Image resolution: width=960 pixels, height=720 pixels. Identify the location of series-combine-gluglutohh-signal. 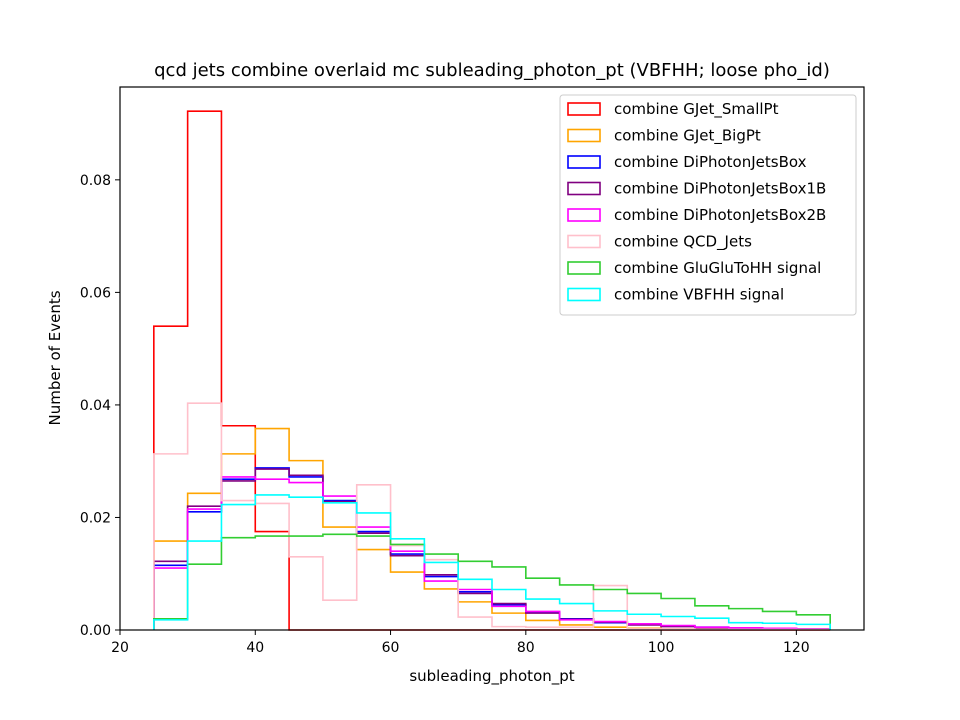
(492, 581).